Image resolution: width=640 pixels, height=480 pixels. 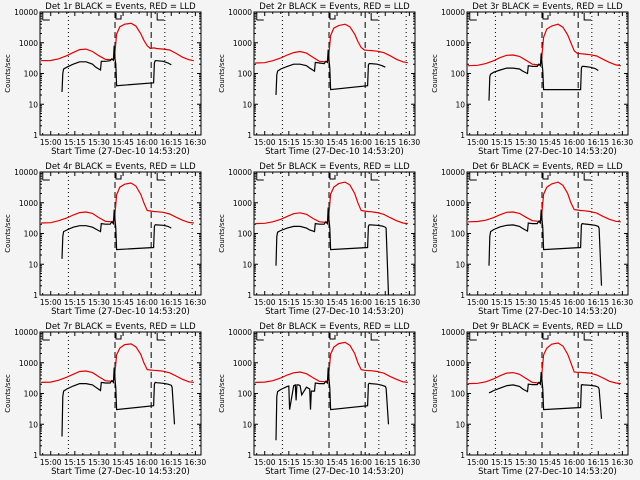 What do you see at coordinates (120, 327) in the screenshot?
I see `chart-title: Det 7r BLACK = Events, RED = LLD` at bounding box center [120, 327].